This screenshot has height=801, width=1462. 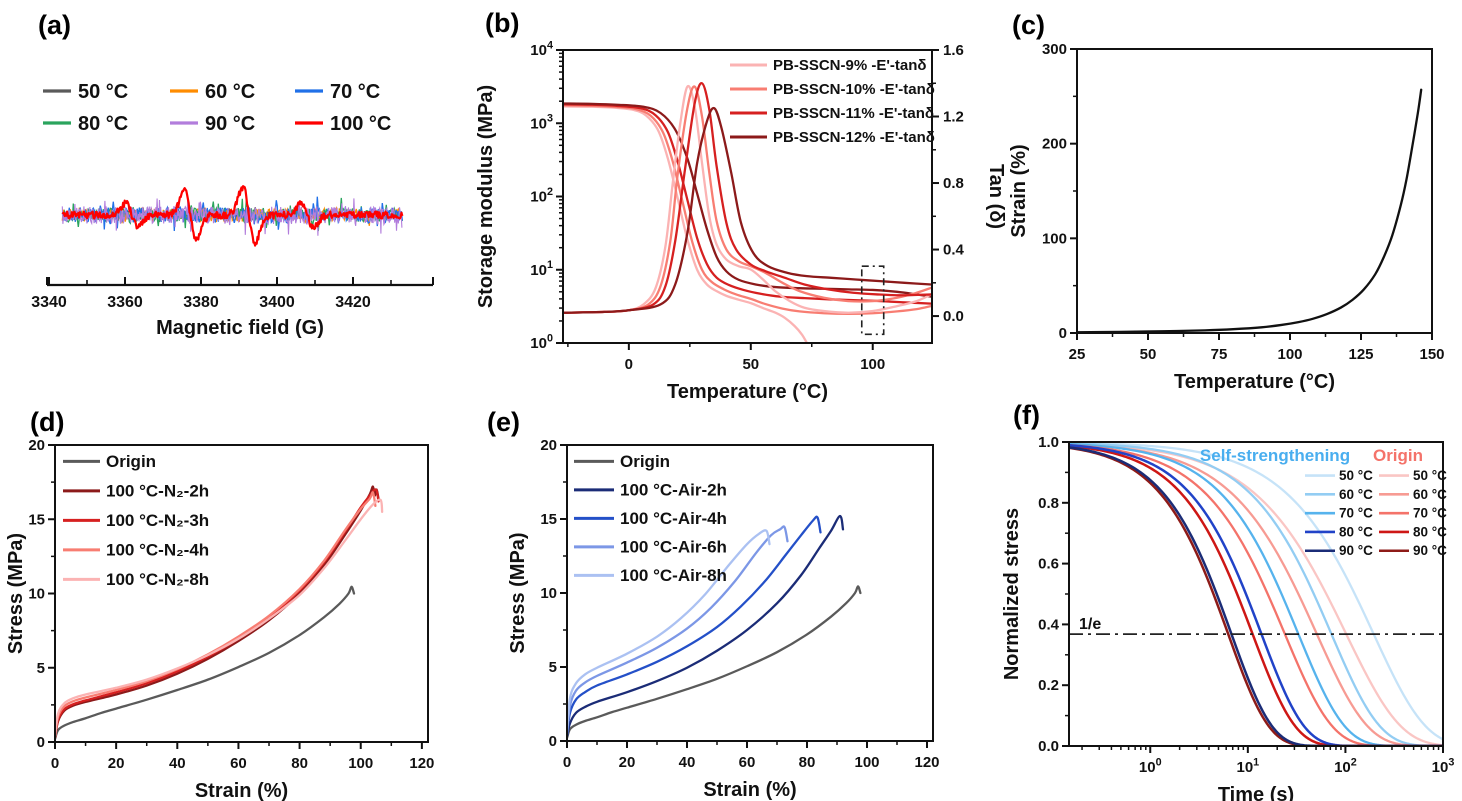 What do you see at coordinates (157, 550) in the screenshot?
I see `svg-text: 100 °C-N₂-4h` at bounding box center [157, 550].